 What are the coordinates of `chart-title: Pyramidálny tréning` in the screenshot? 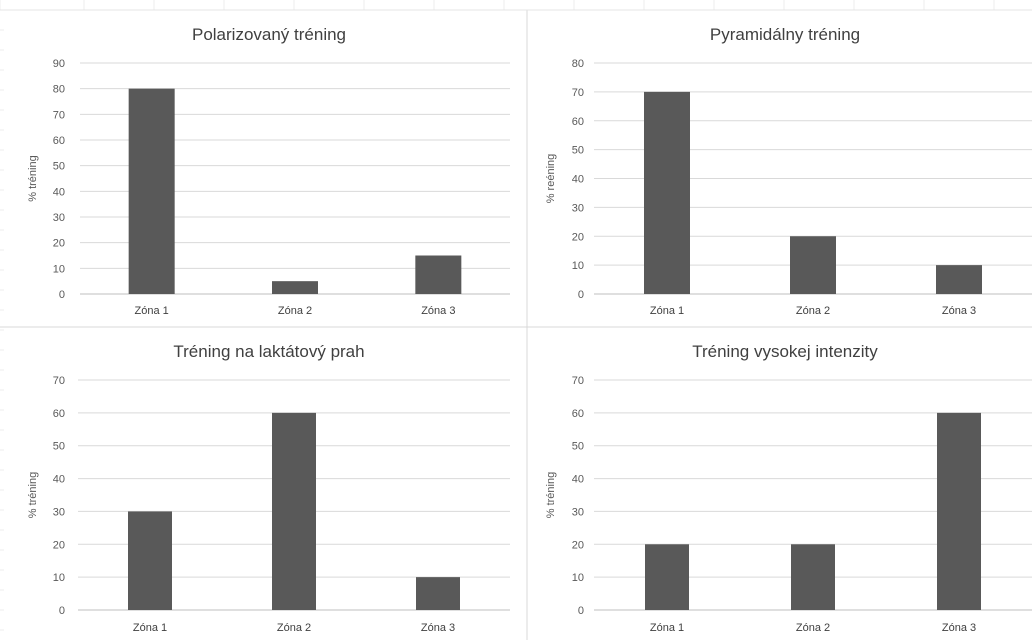 It's located at (785, 34).